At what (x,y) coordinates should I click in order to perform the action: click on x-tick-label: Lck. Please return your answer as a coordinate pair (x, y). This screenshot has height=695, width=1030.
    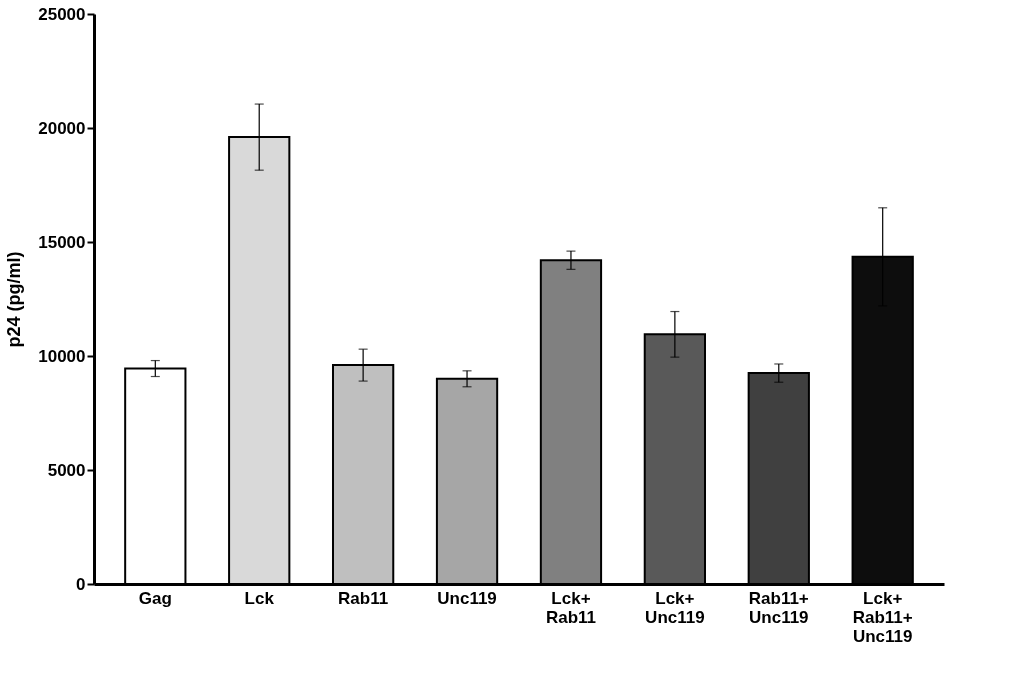
    Looking at the image, I should click on (259, 598).